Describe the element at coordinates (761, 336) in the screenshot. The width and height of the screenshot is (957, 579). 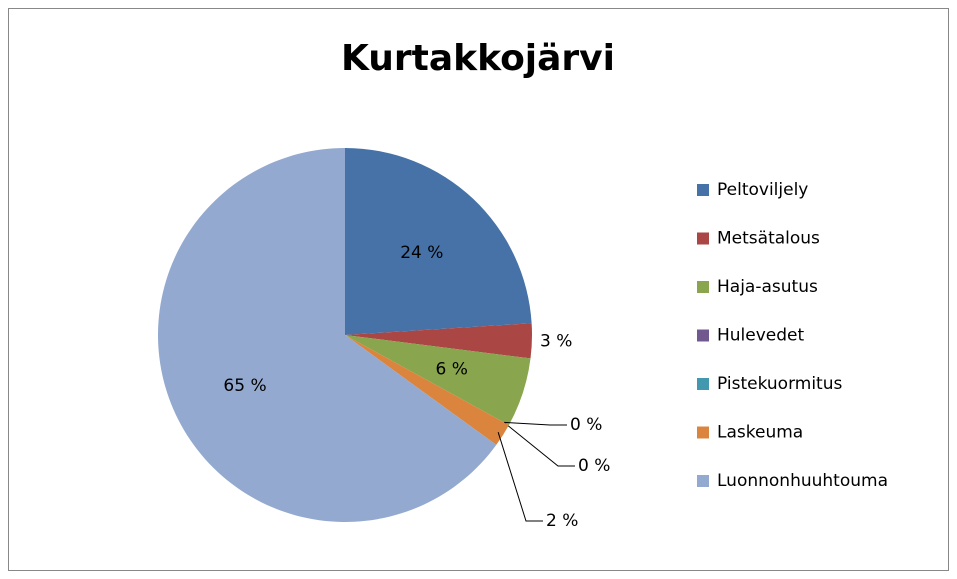
I see `legend-label: Hulevedet` at that location.